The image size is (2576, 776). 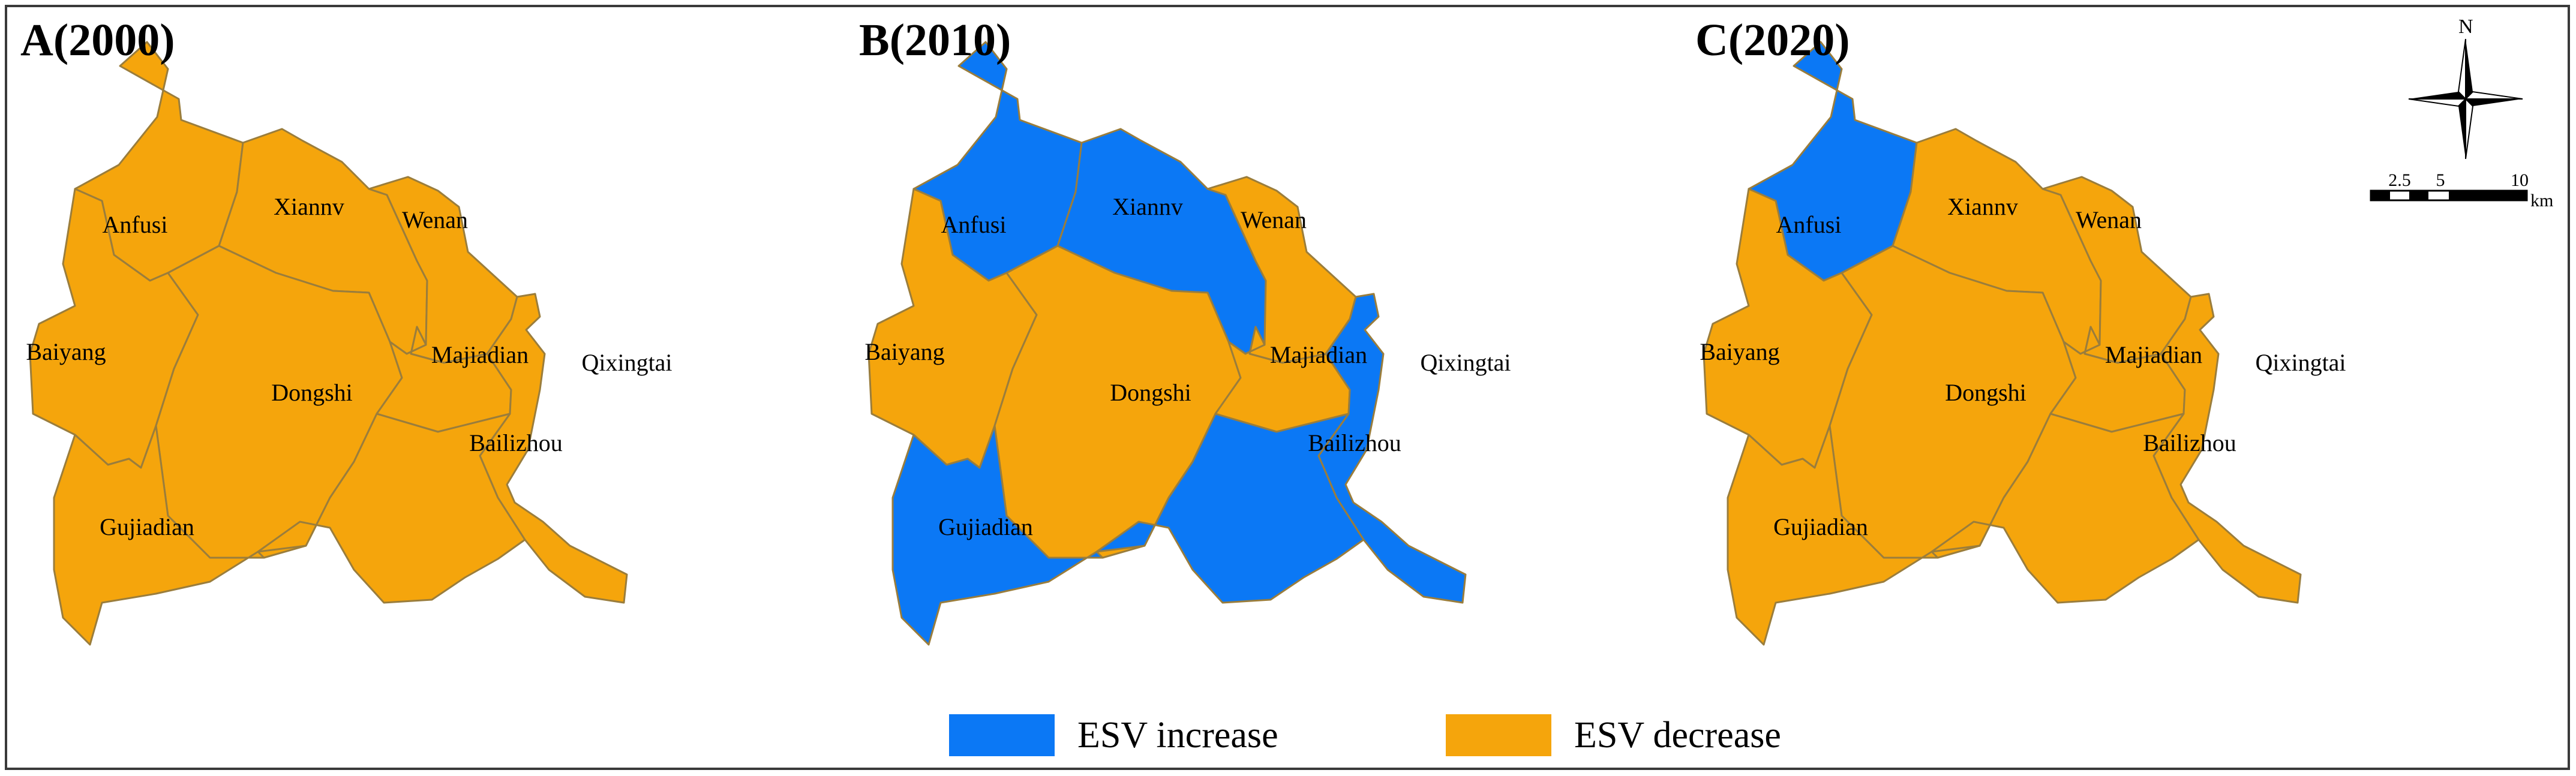 I want to click on scale-tick-3: 10, so click(x=2520, y=180).